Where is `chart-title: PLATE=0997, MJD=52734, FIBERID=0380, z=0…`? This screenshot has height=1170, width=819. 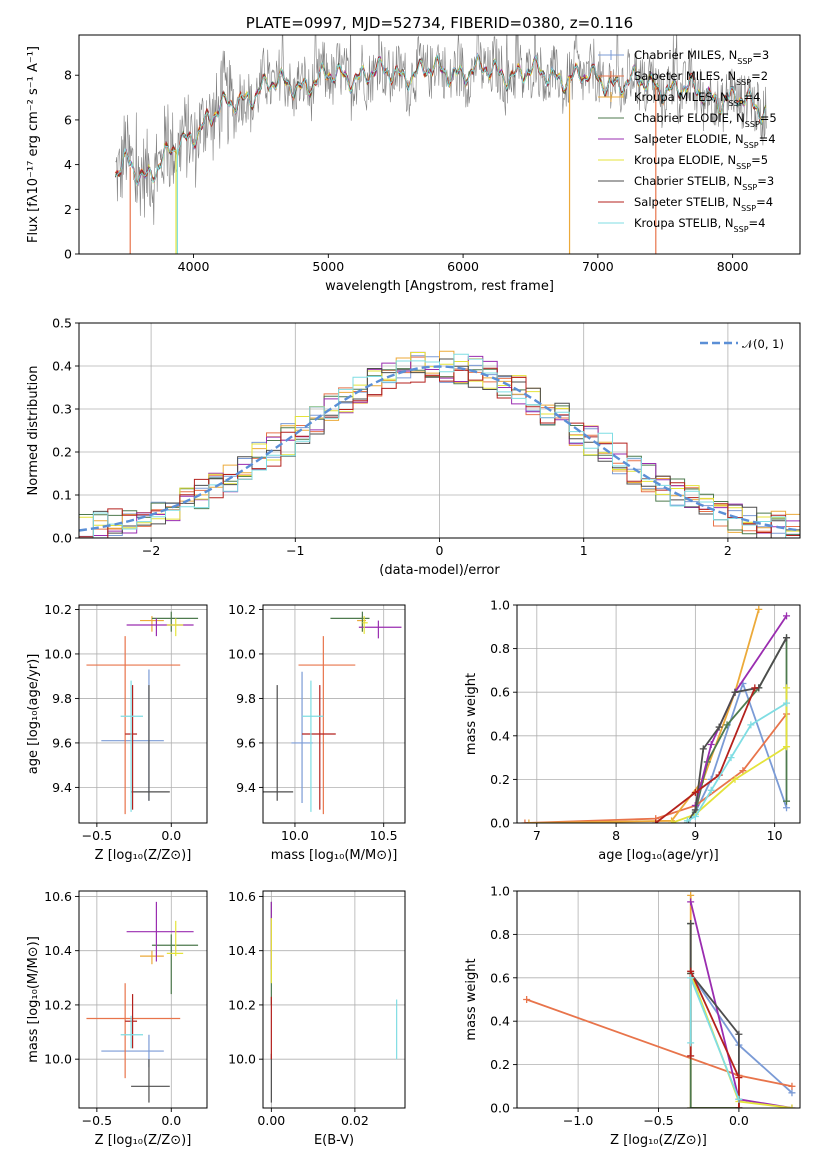 chart-title: PLATE=0997, MJD=52734, FIBERID=0380, z=0… is located at coordinates (439, 23).